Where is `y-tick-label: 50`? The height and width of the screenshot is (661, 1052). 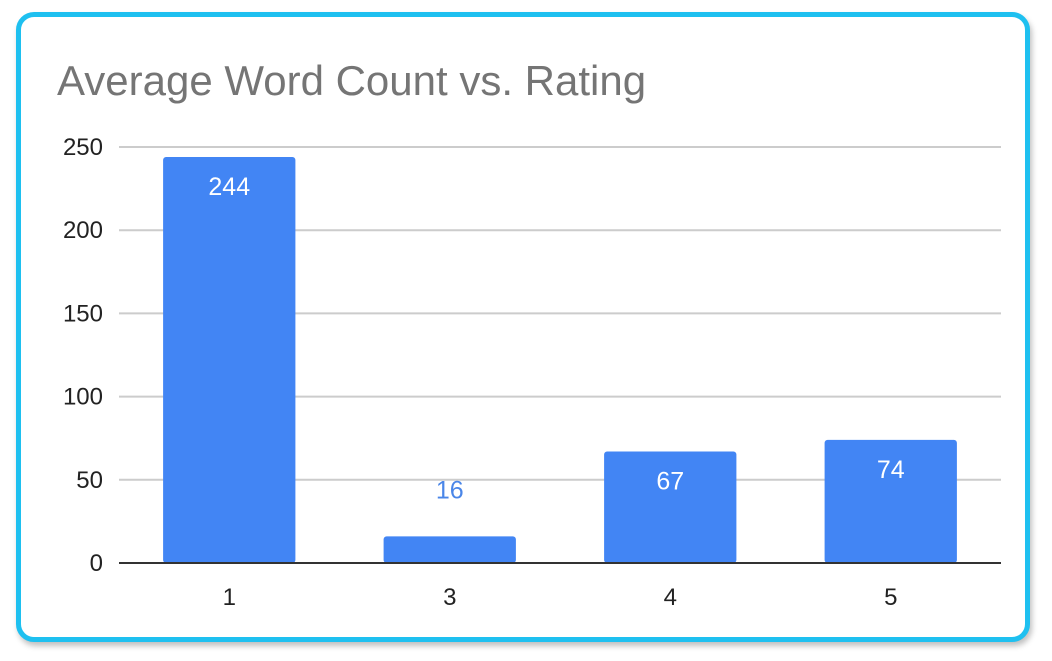 y-tick-label: 50 is located at coordinates (89, 480).